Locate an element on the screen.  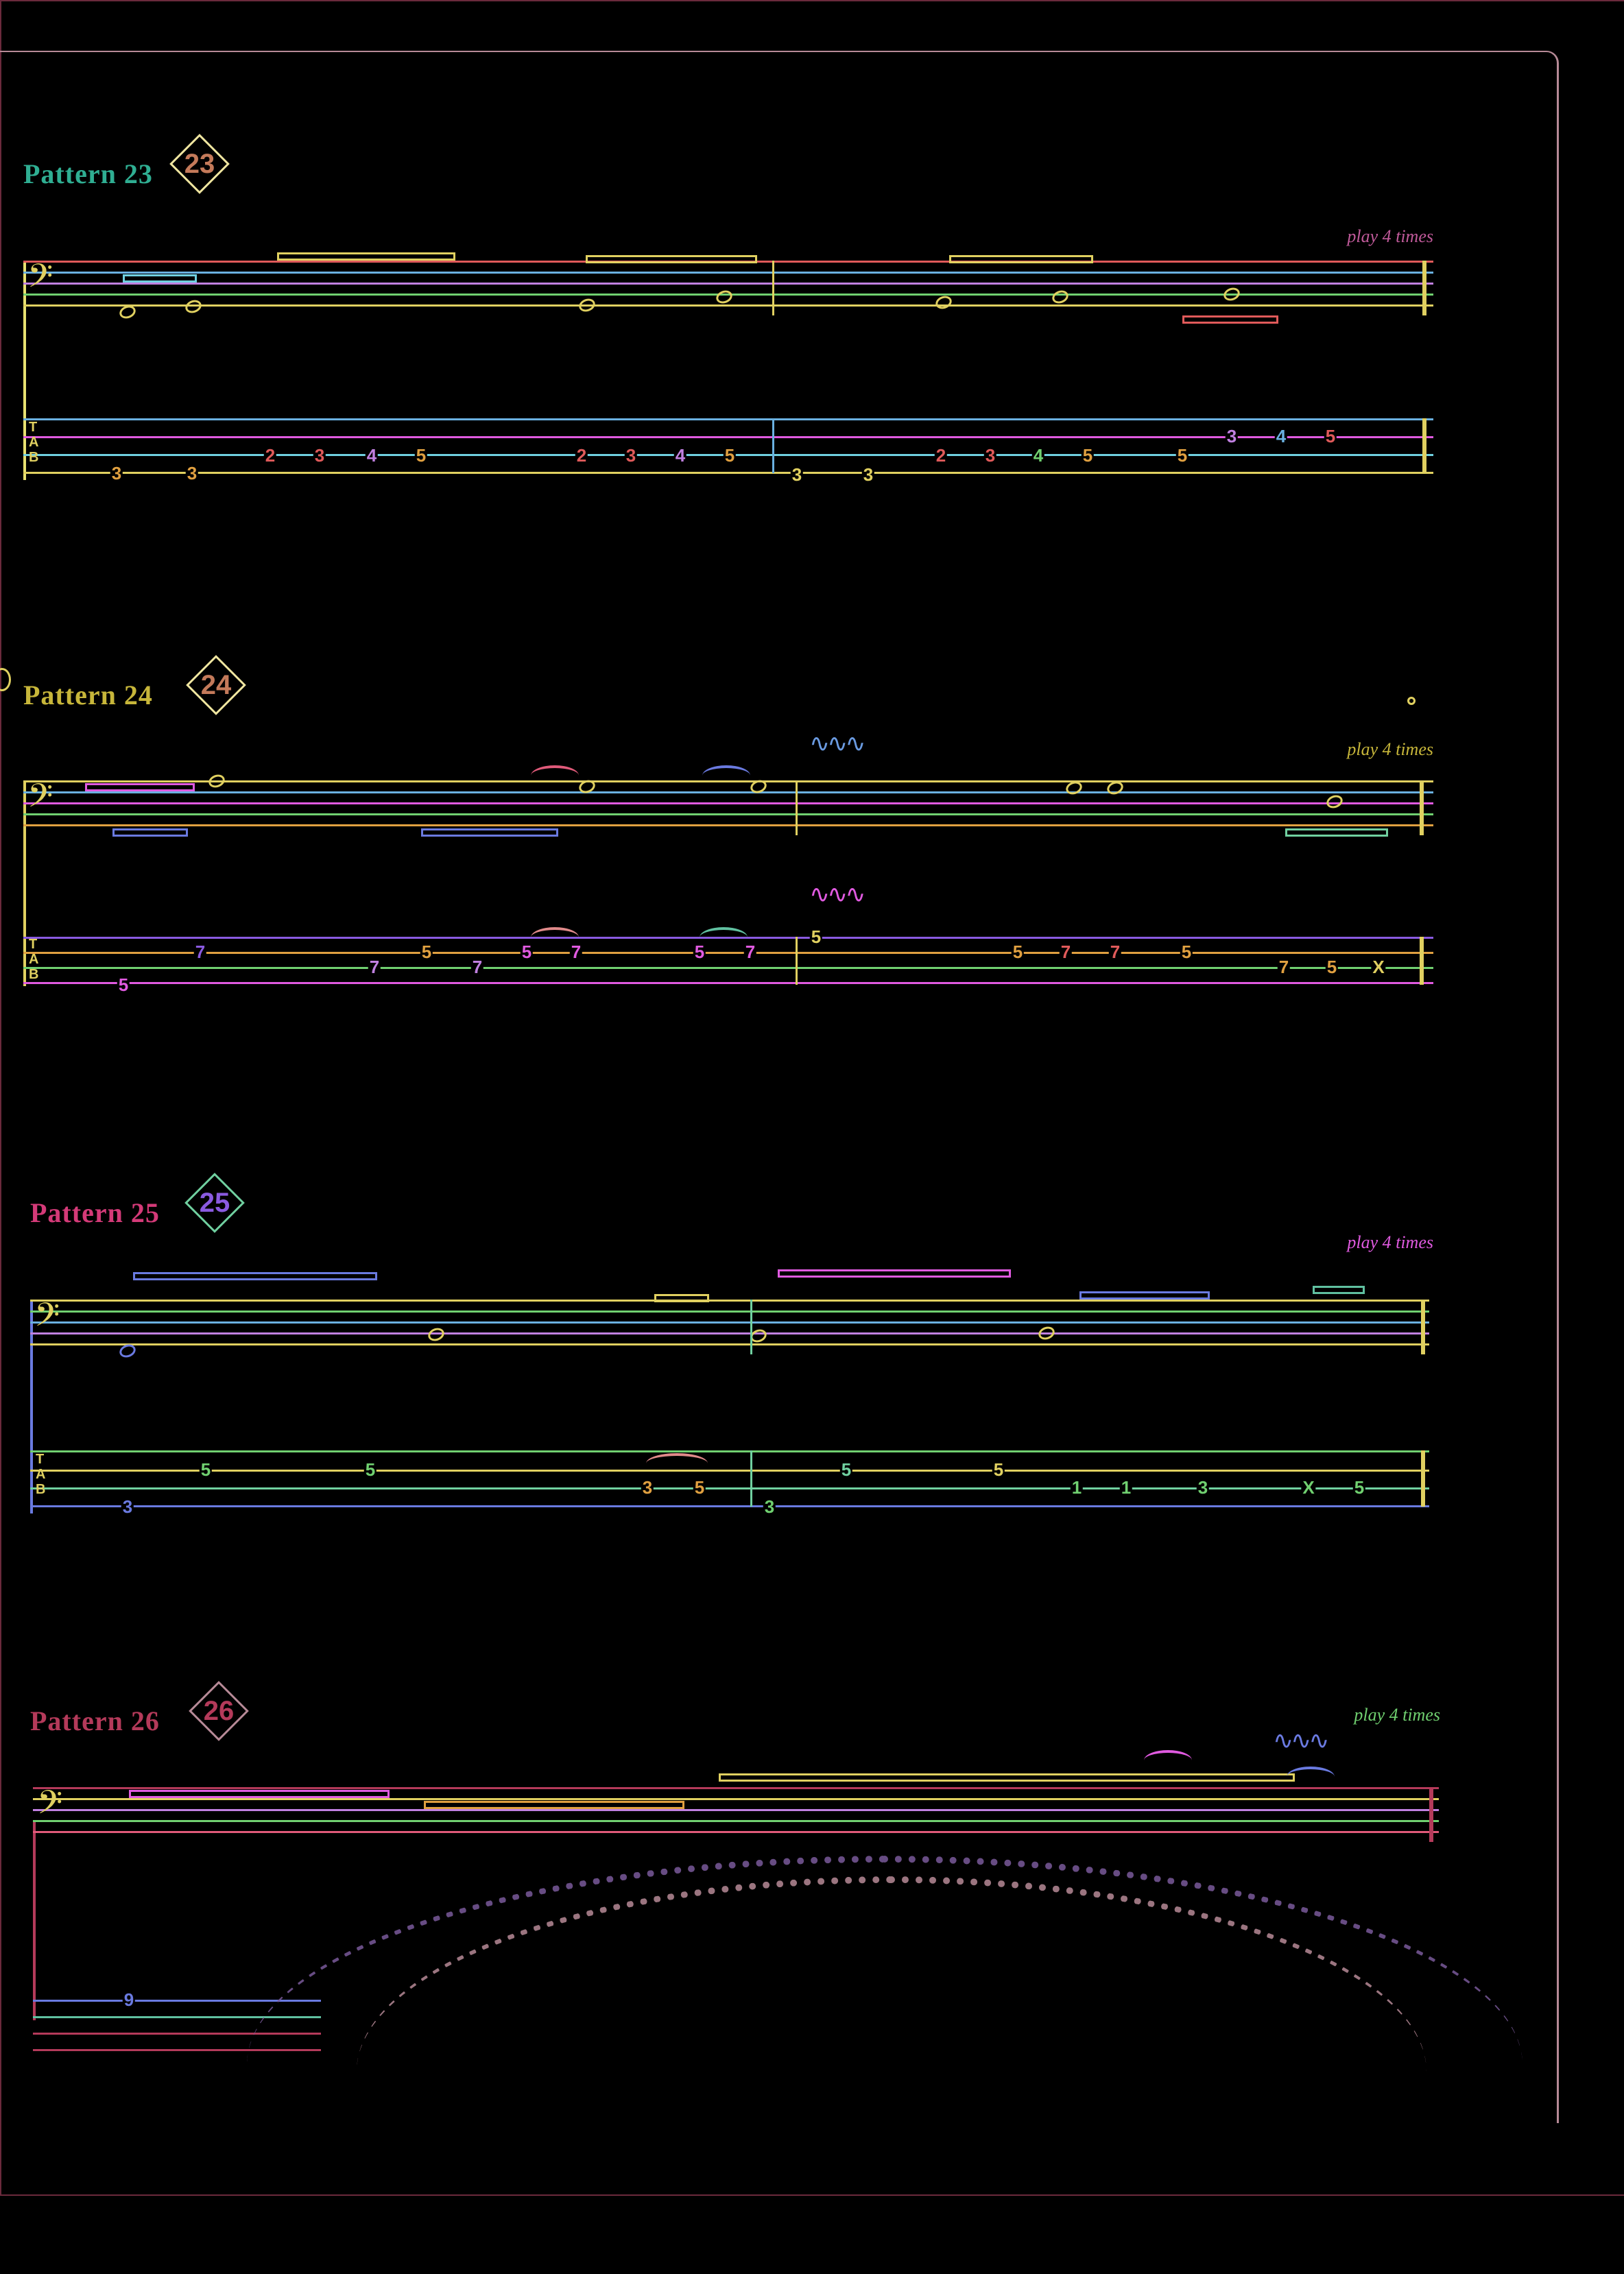
pattern-title: Pattern 25 is located at coordinates (95, 1212).